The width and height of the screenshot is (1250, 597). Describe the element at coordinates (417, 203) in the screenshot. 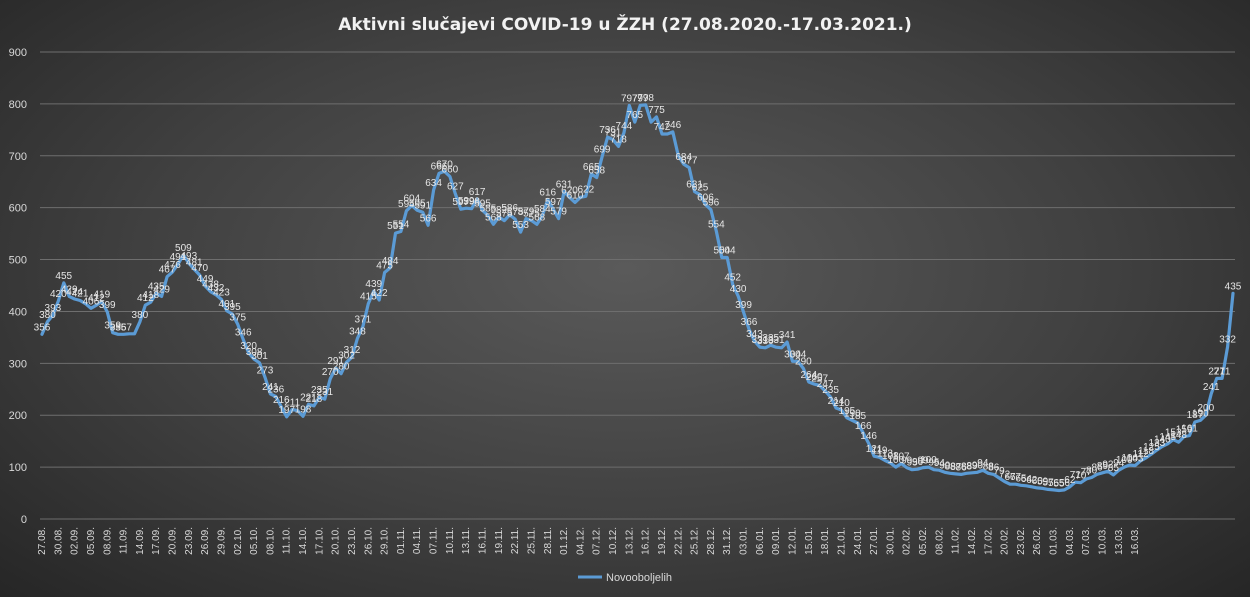

I see `data-label: 595` at that location.